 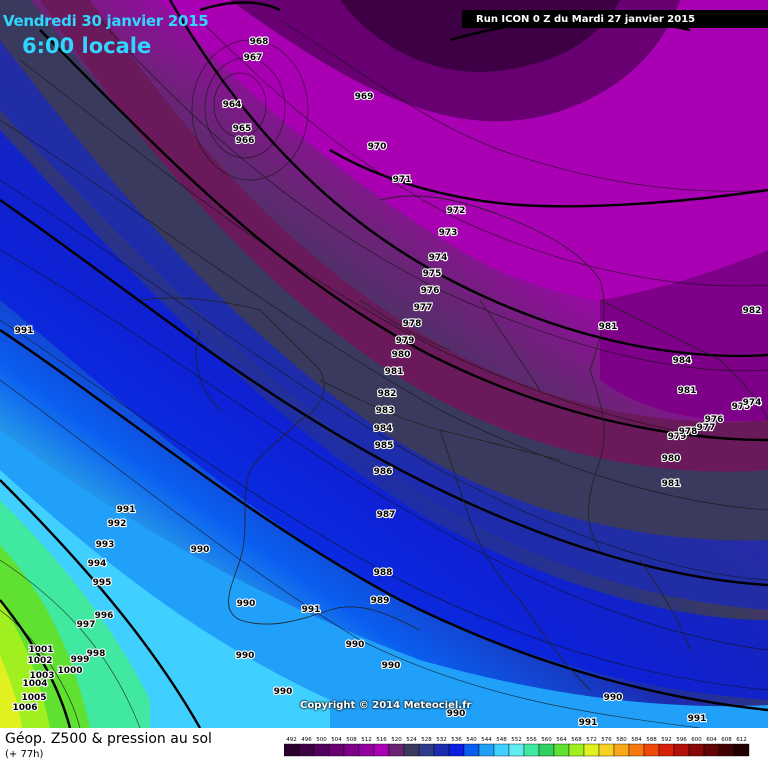 What do you see at coordinates (39, 661) in the screenshot?
I see `isobar-label: 1002` at bounding box center [39, 661].